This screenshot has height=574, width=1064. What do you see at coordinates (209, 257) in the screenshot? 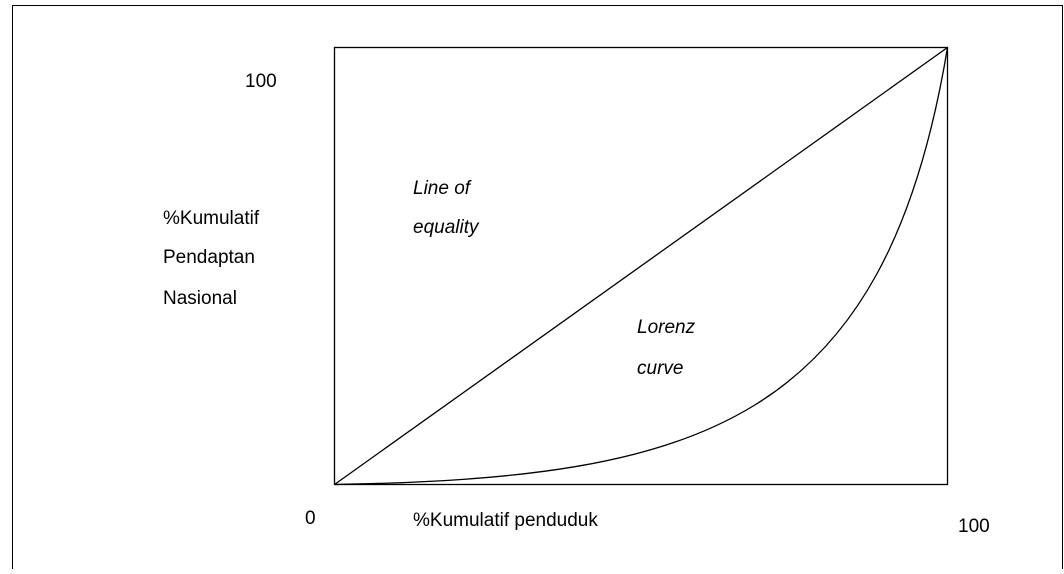
I see `y-axis-title: Pendaptan` at bounding box center [209, 257].